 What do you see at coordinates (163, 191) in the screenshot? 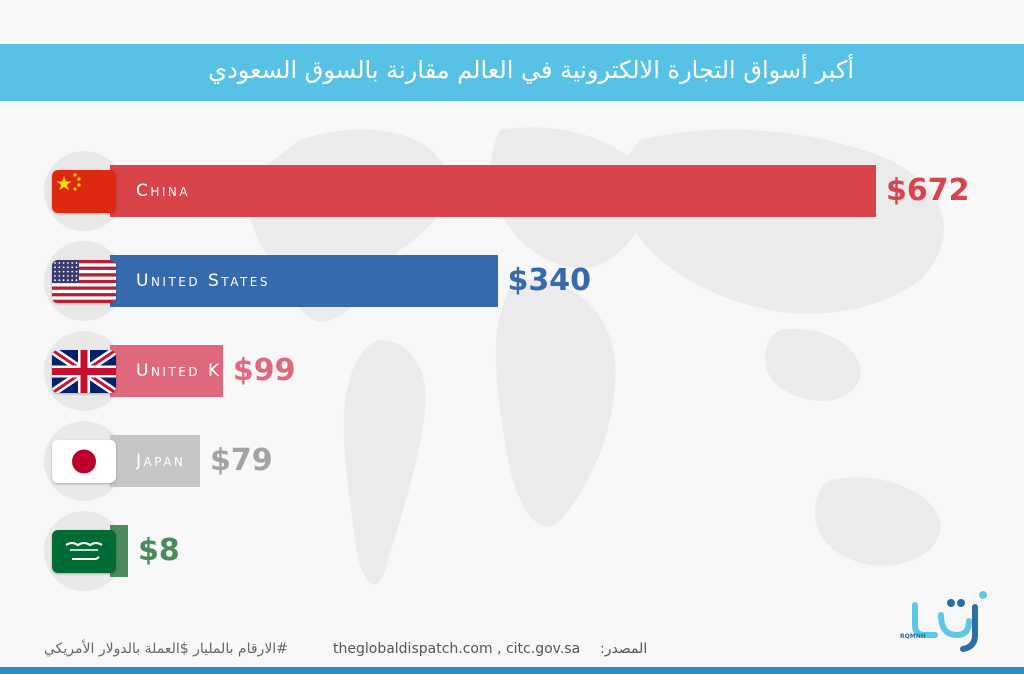
I see `category-label: China` at bounding box center [163, 191].